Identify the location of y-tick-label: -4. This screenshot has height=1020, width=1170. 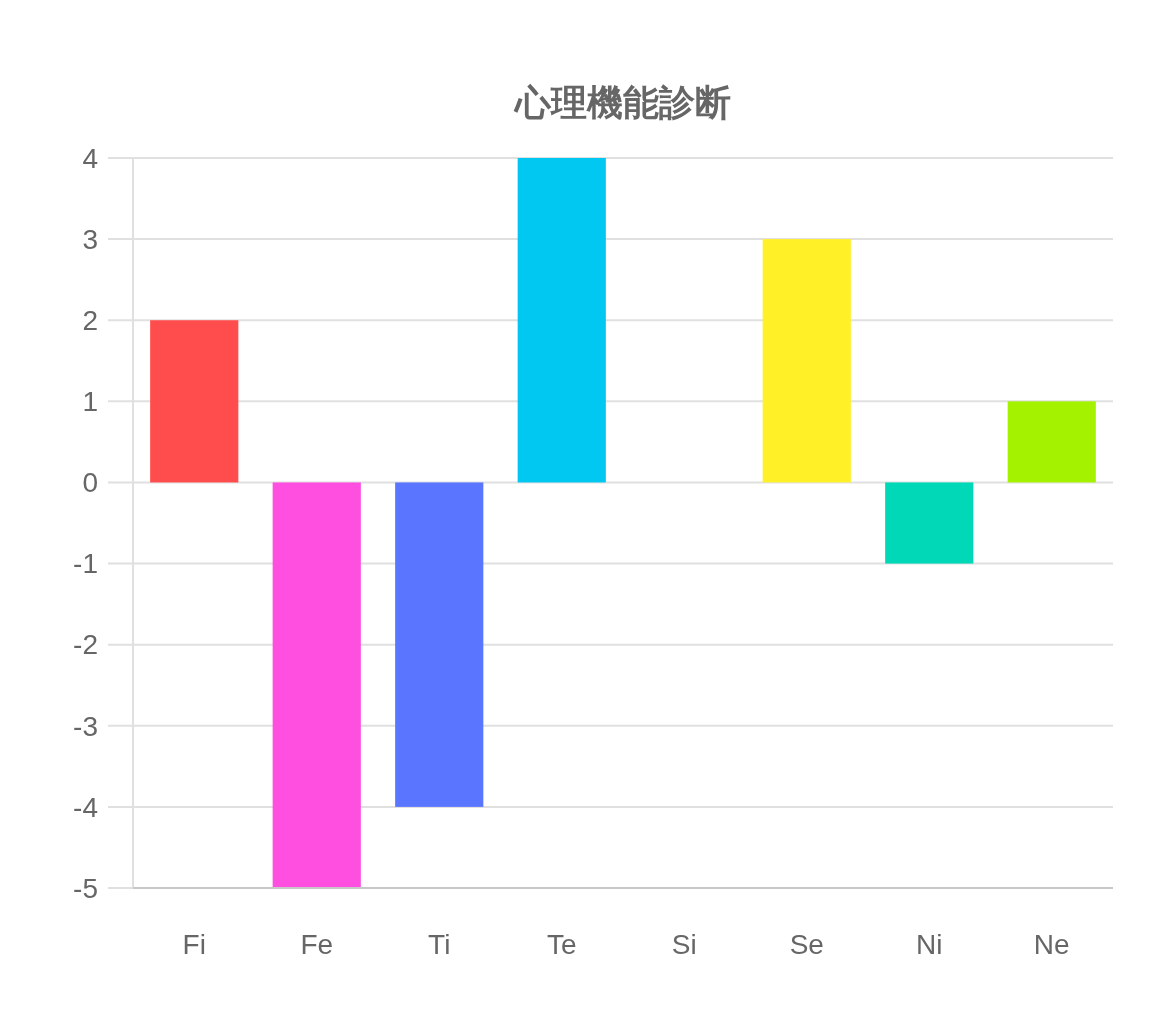
(85, 807).